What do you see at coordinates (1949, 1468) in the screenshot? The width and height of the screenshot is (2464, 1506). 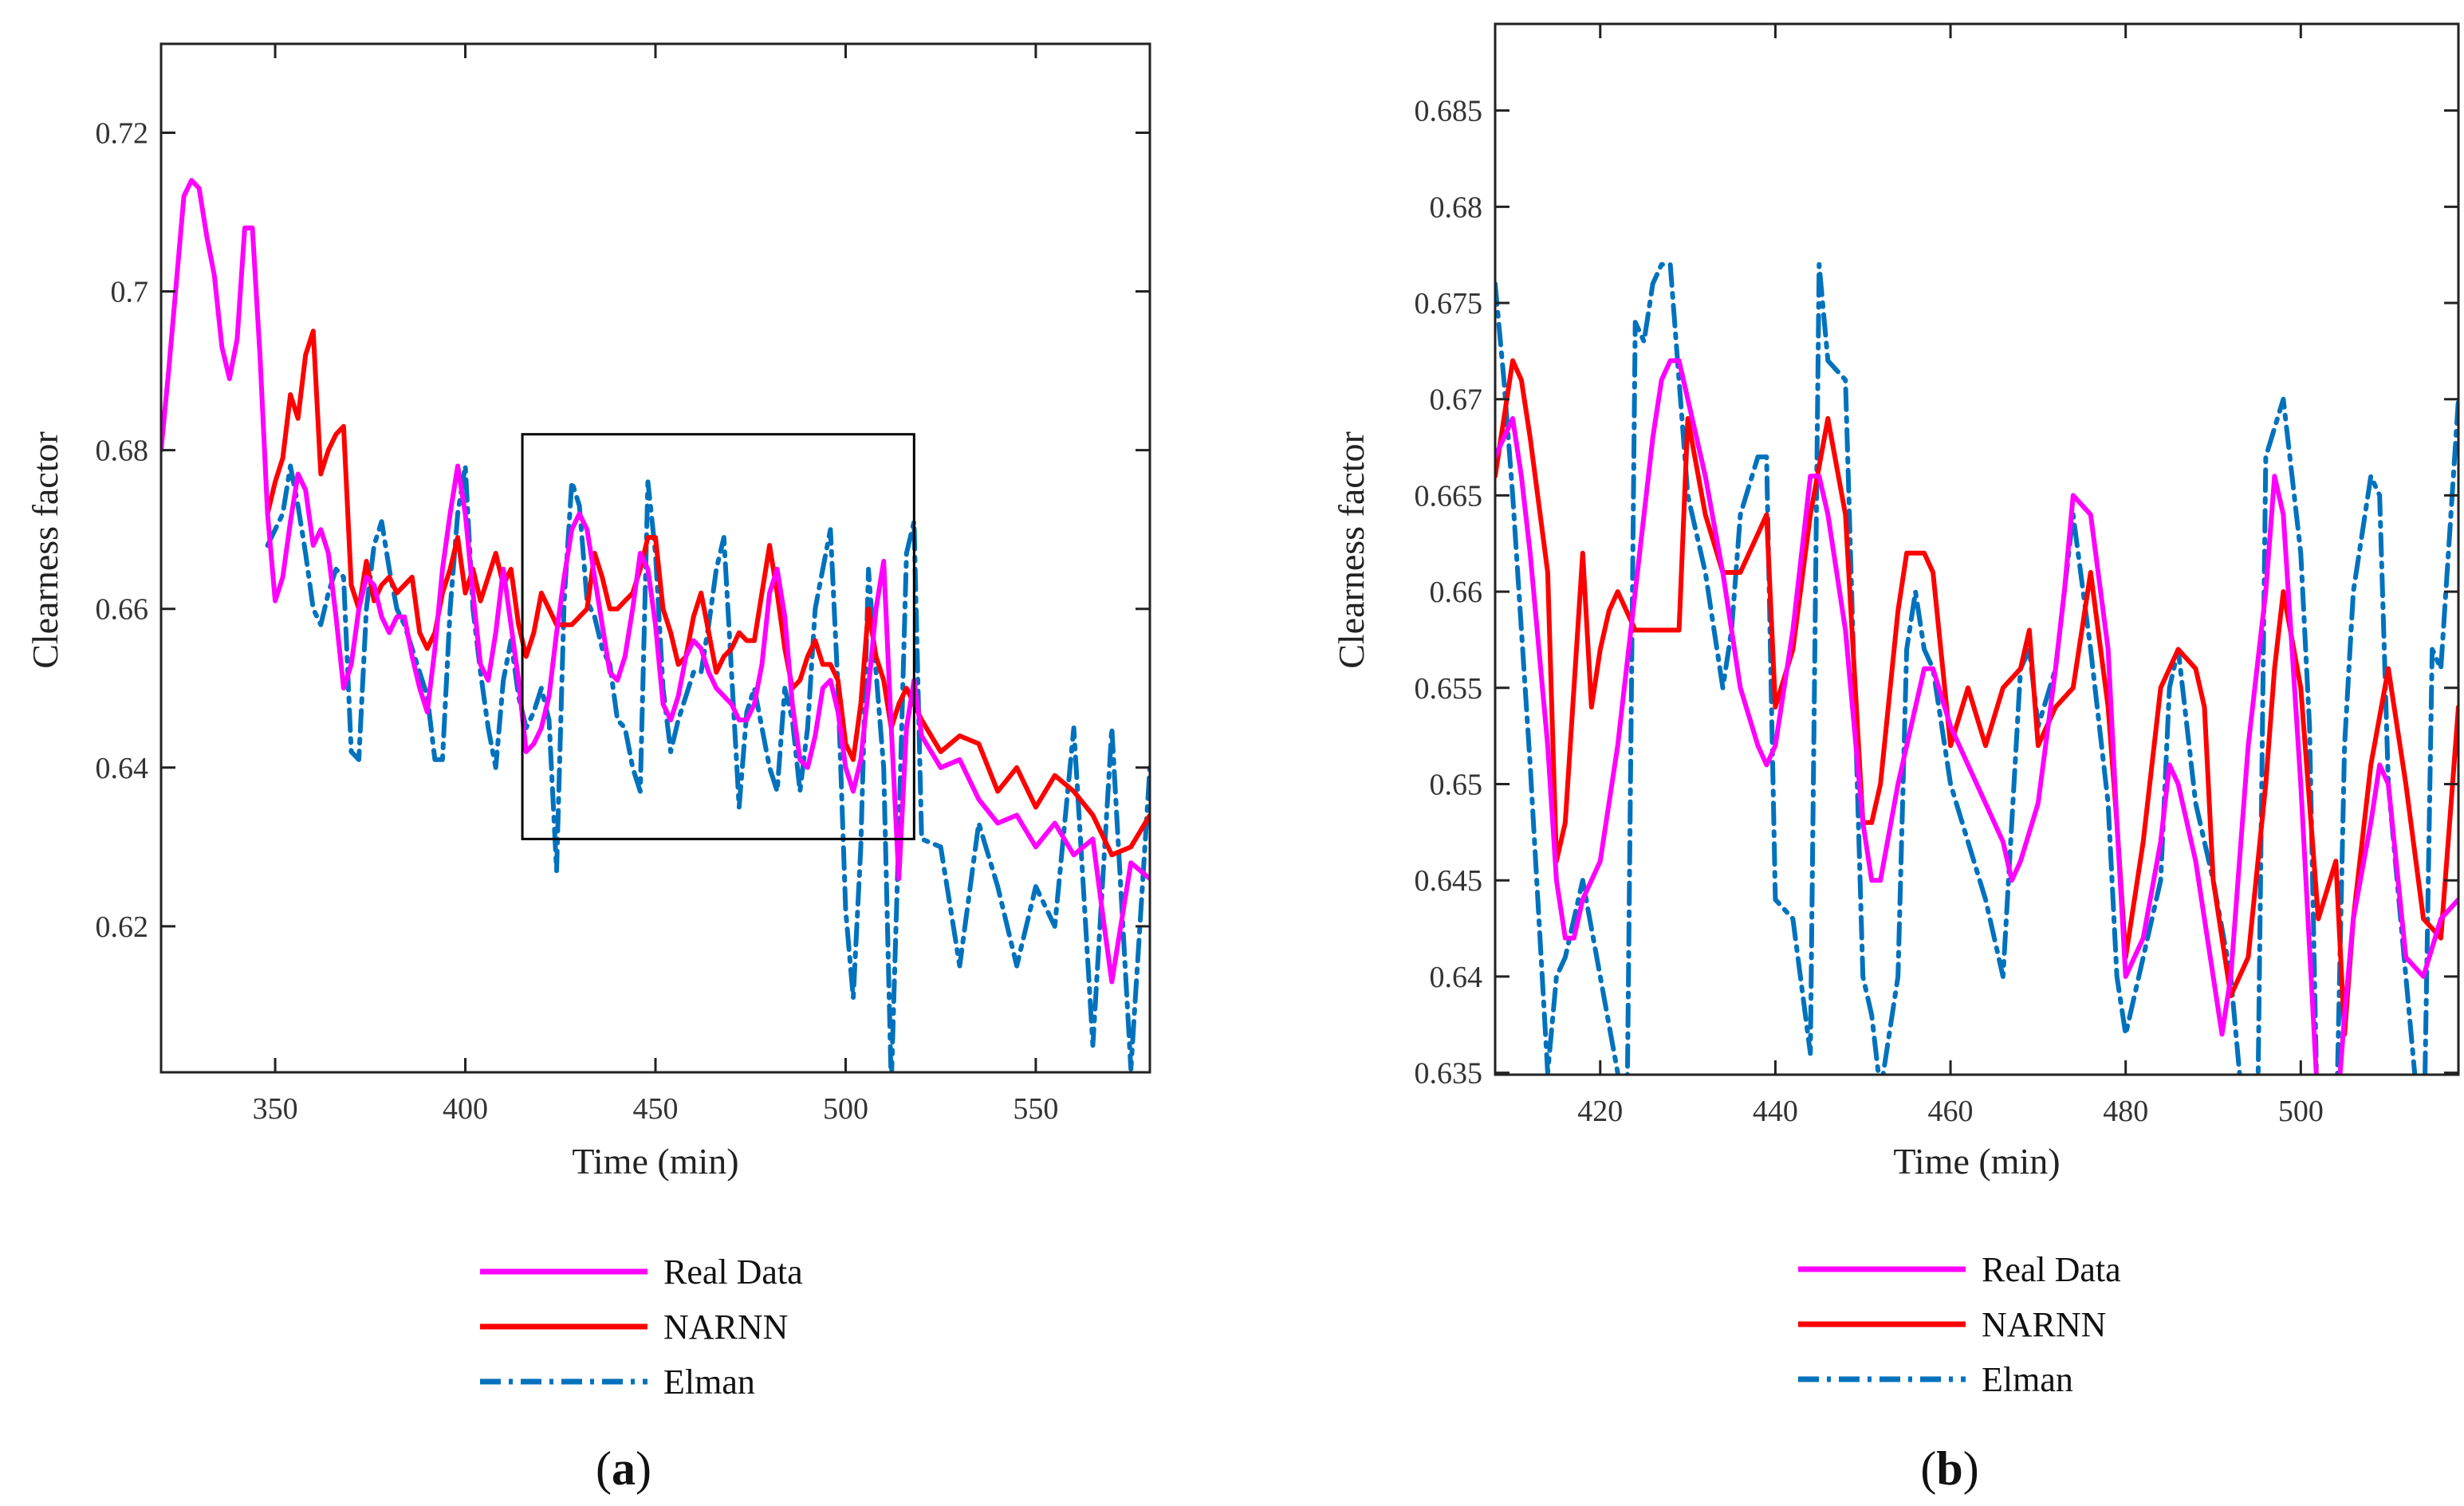 I see `panel-label-b: (b)` at bounding box center [1949, 1468].